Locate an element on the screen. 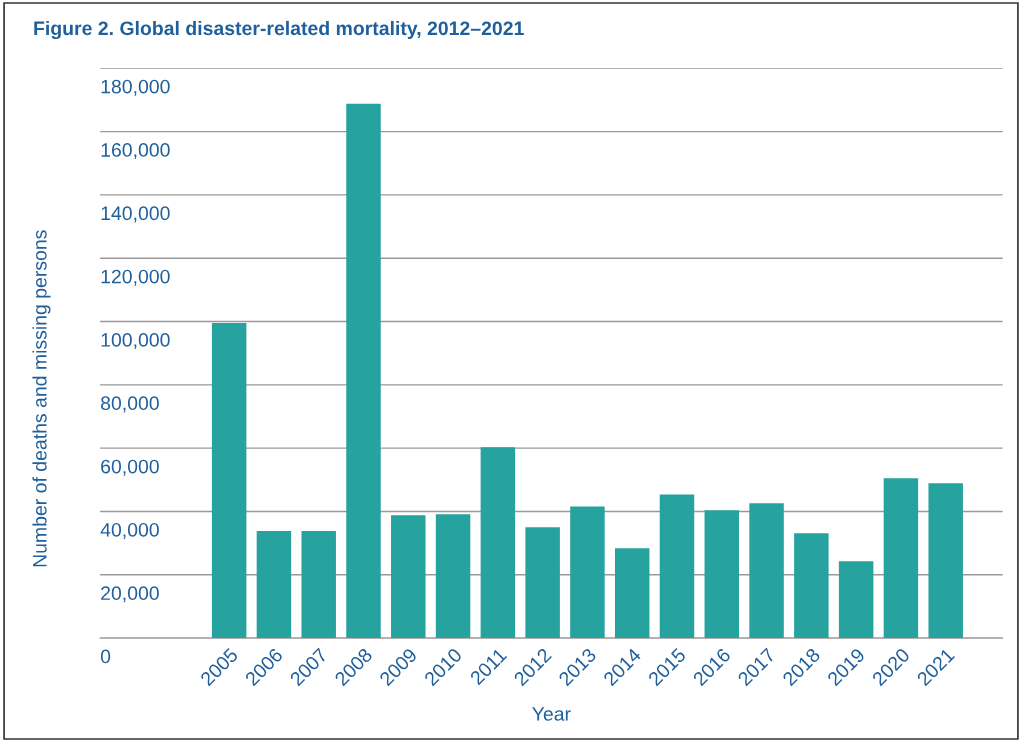 This screenshot has height=742, width=1022. y-axis-title: Number of deaths and missing persons is located at coordinates (41, 398).